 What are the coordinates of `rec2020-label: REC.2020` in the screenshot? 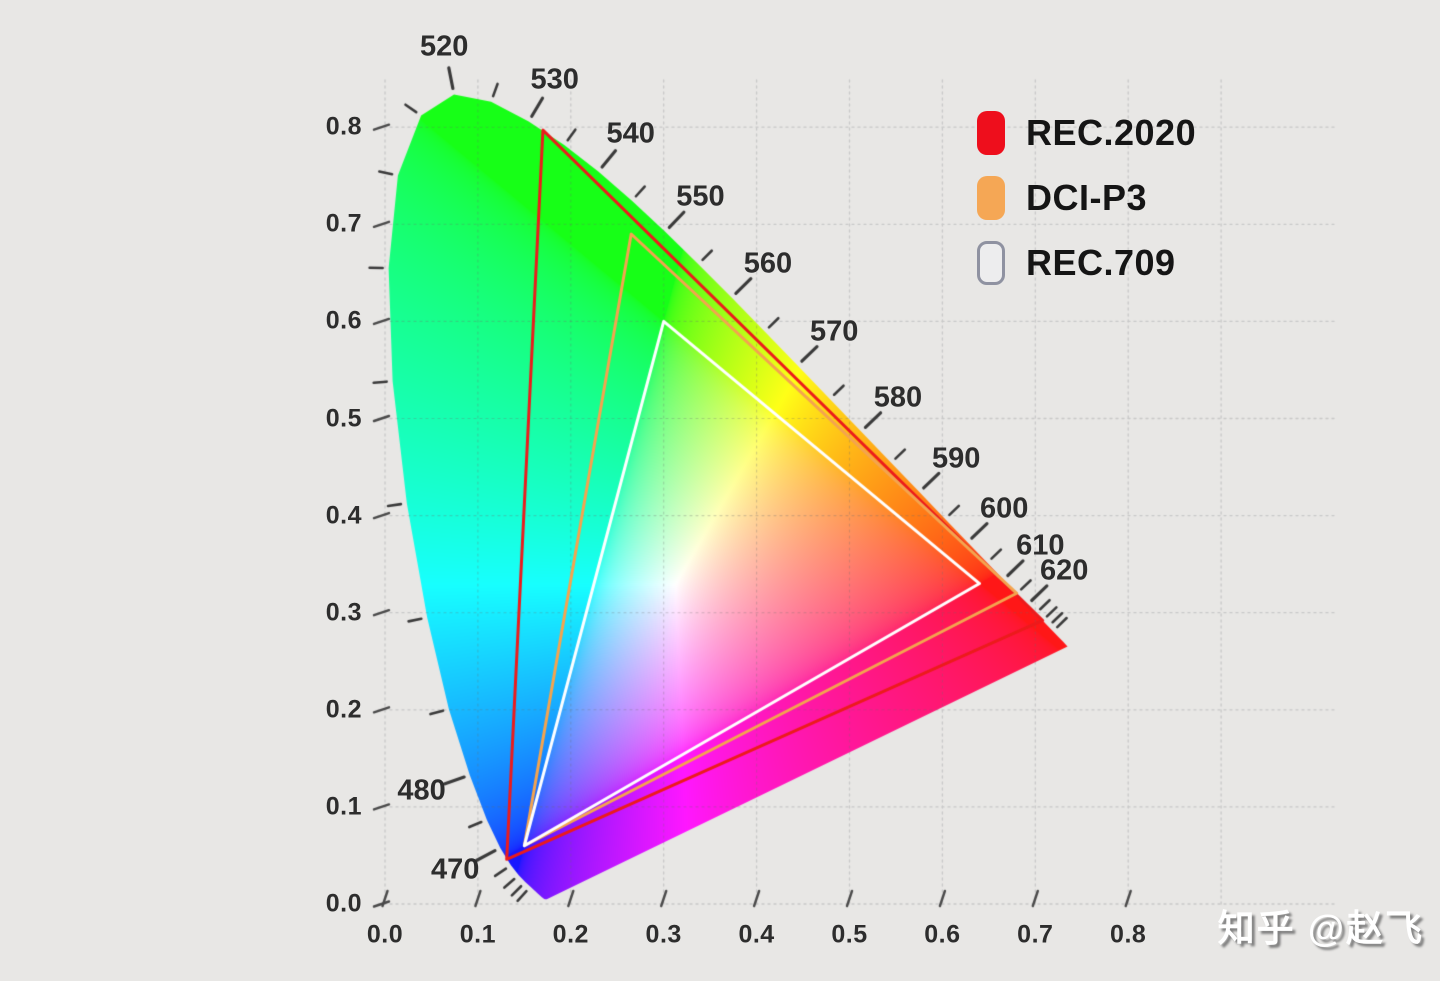 It's located at (1111, 132).